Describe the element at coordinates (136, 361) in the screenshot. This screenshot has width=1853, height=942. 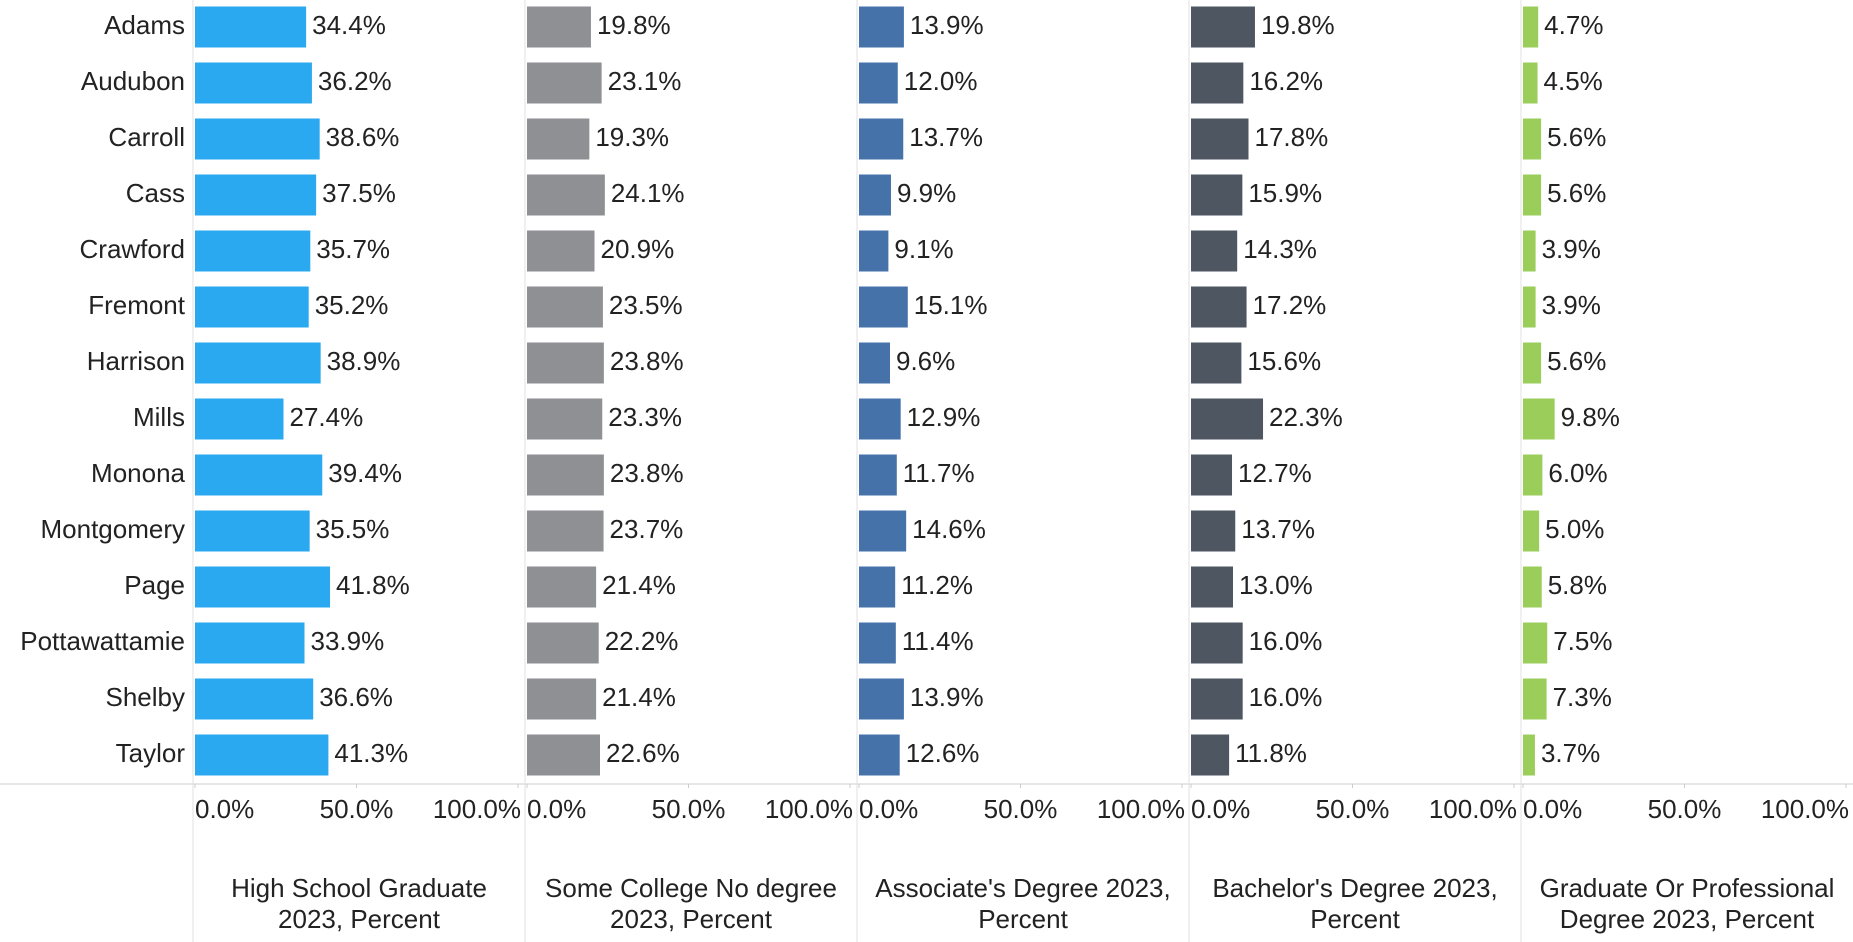
I see `category-label: Harrison` at that location.